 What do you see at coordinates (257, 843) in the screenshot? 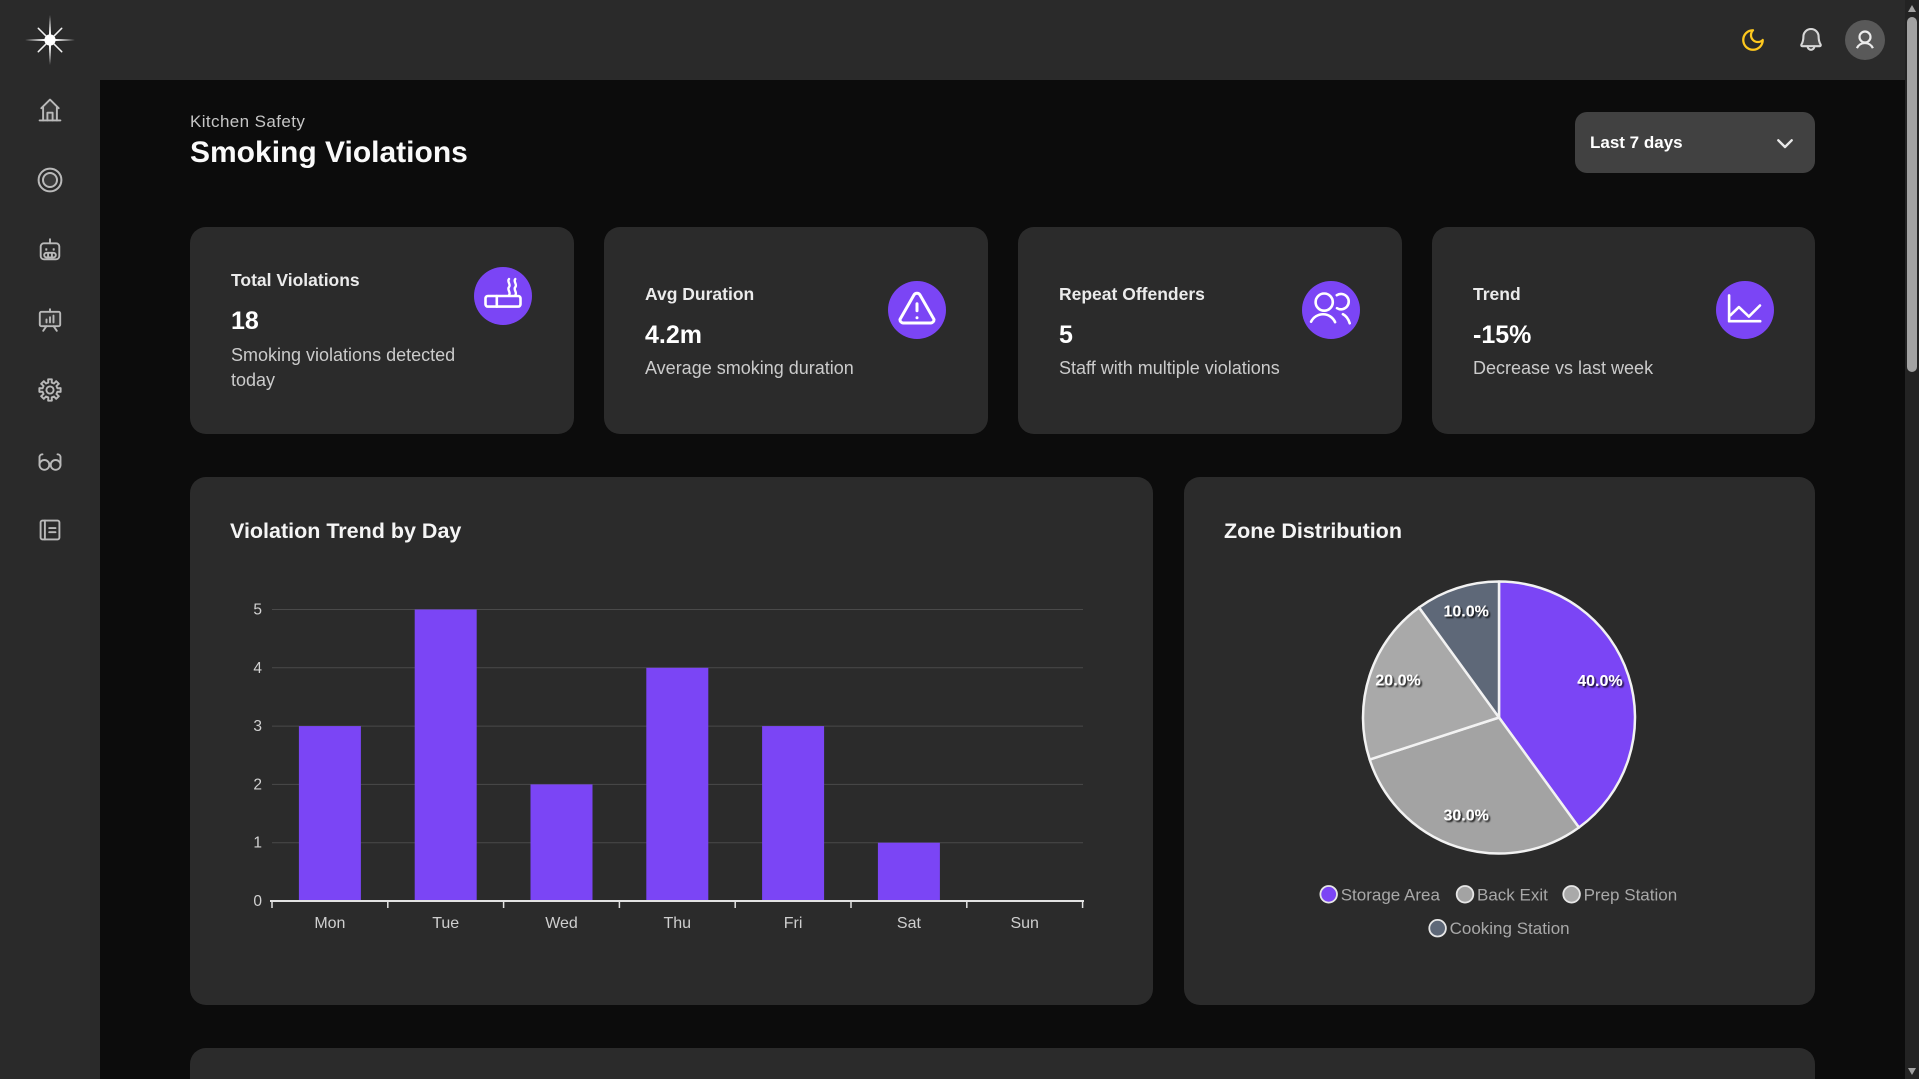
I see `svg-text: 1` at bounding box center [257, 843].